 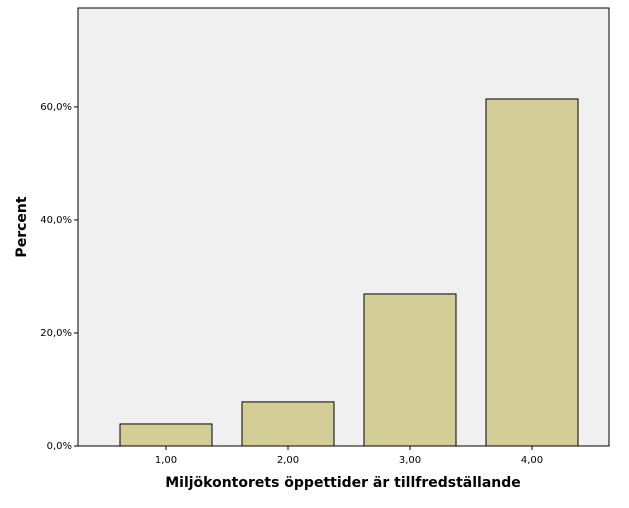 What do you see at coordinates (56, 107) in the screenshot?
I see `y-tick-label: 60,0%` at bounding box center [56, 107].